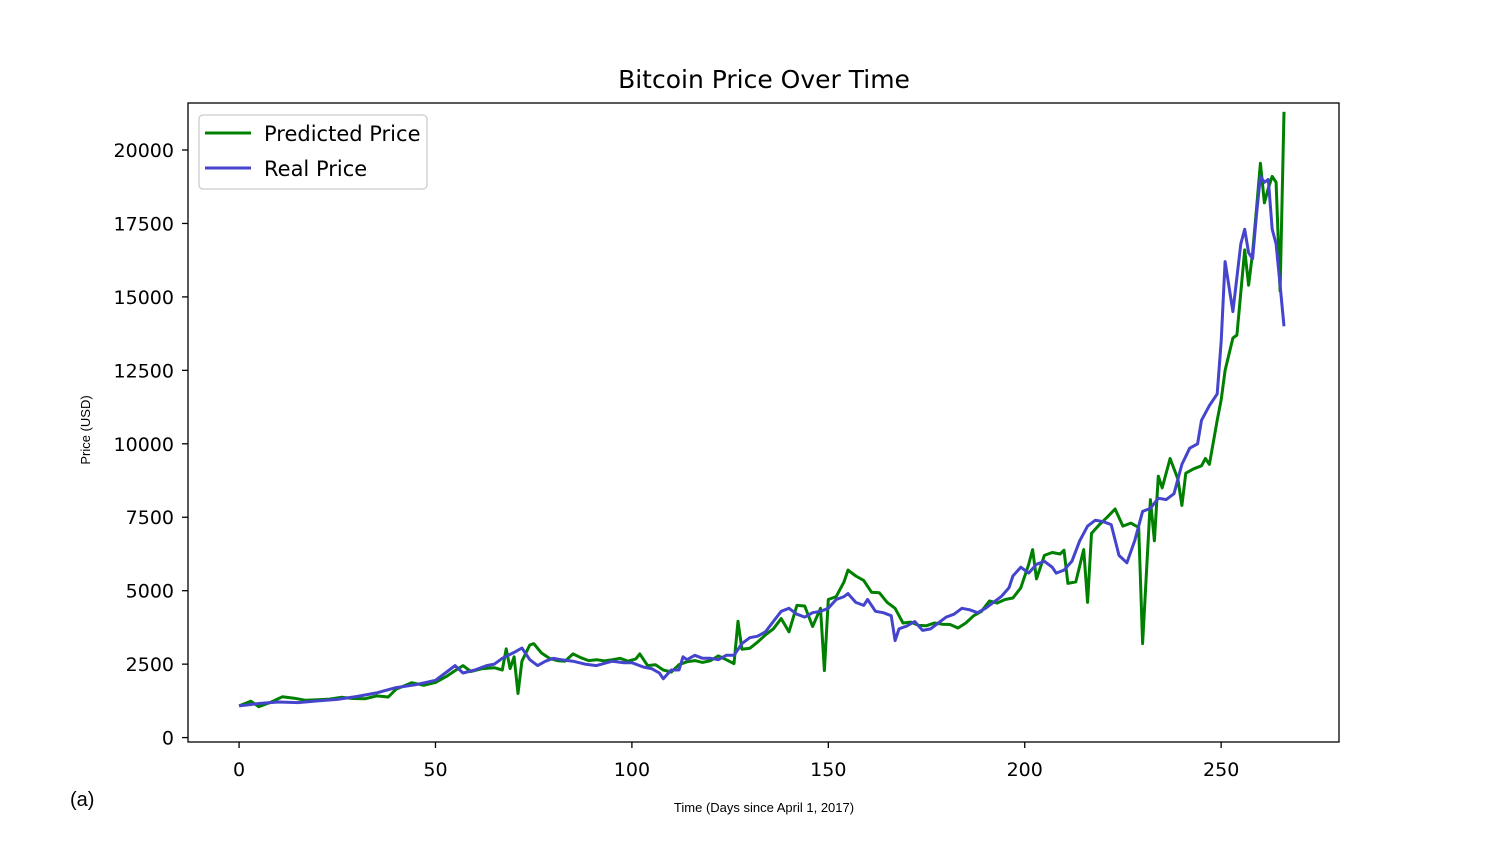 The height and width of the screenshot is (845, 1487). I want to click on y-axis: 0 2500 5000 7500 10000 12500 15000 17500 20000, so click(151, 445).